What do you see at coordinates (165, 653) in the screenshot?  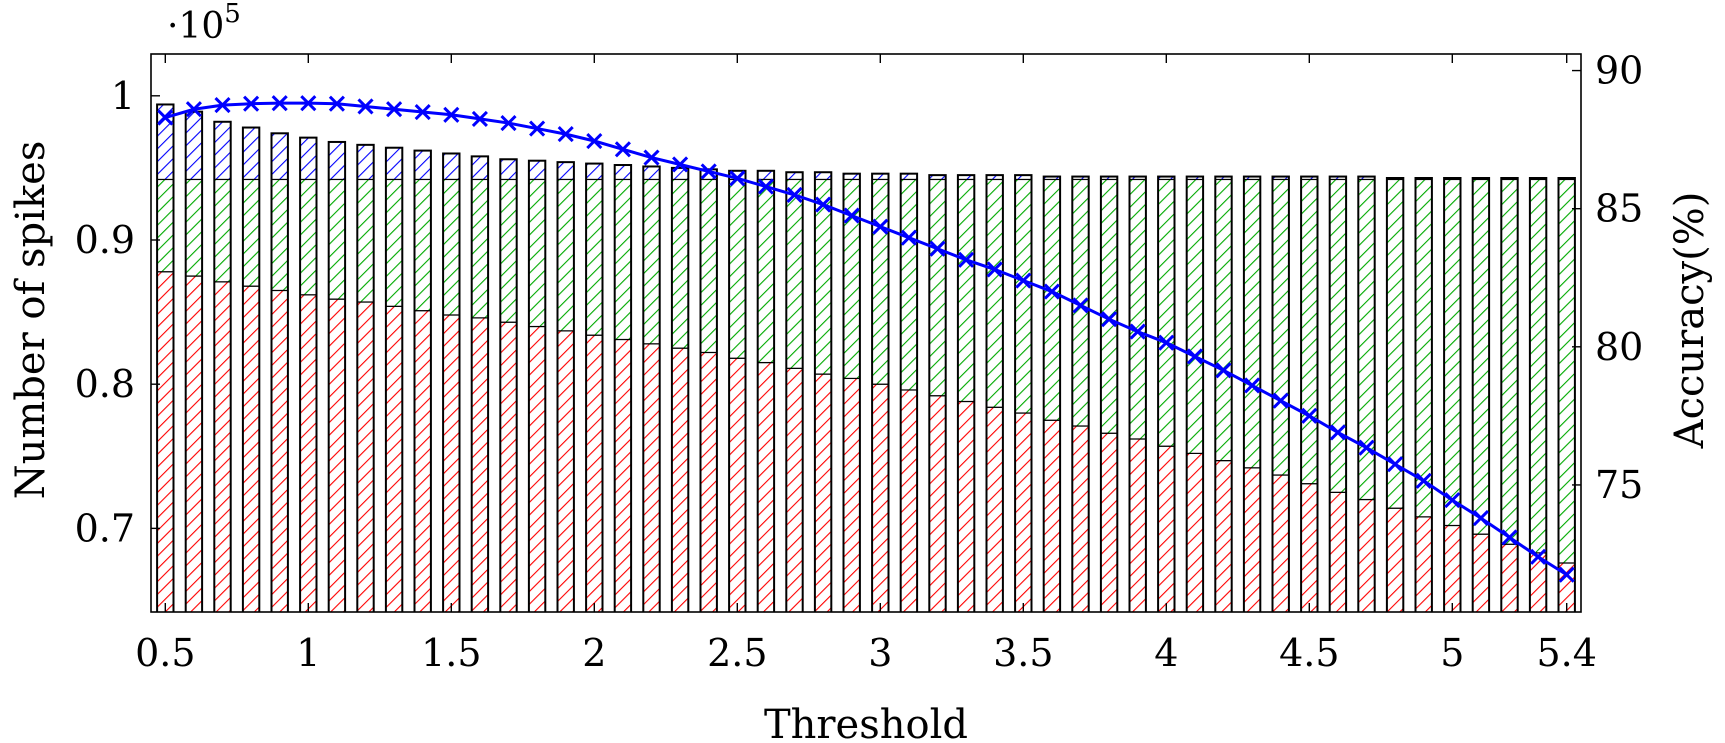 I see `x-tick-label: 0.5` at bounding box center [165, 653].